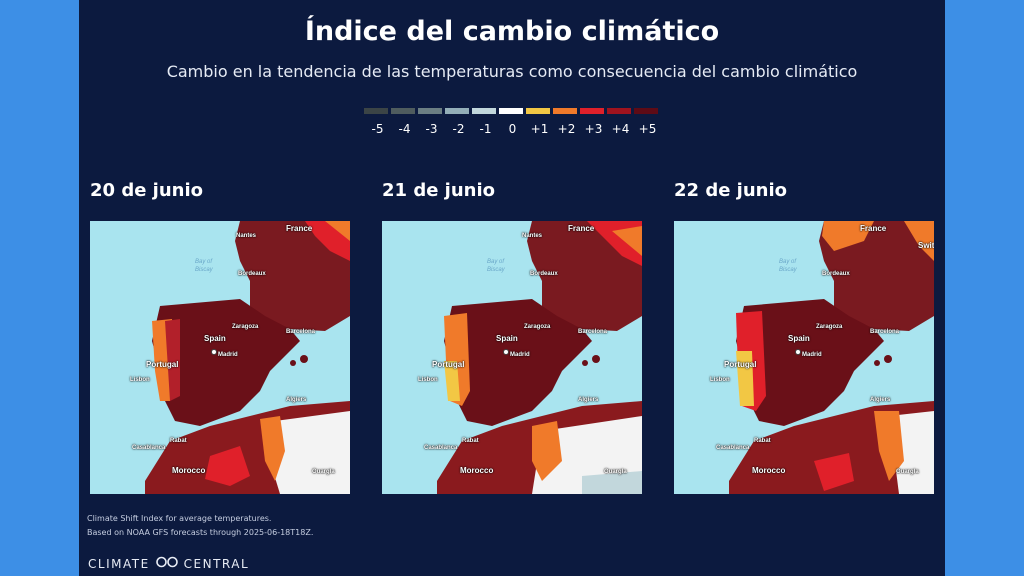 The image size is (1024, 576). I want to click on color-legend: -5 -4 -3 -2 -1 0 +1 +2 +3 +4 +5, so click(514, 128).